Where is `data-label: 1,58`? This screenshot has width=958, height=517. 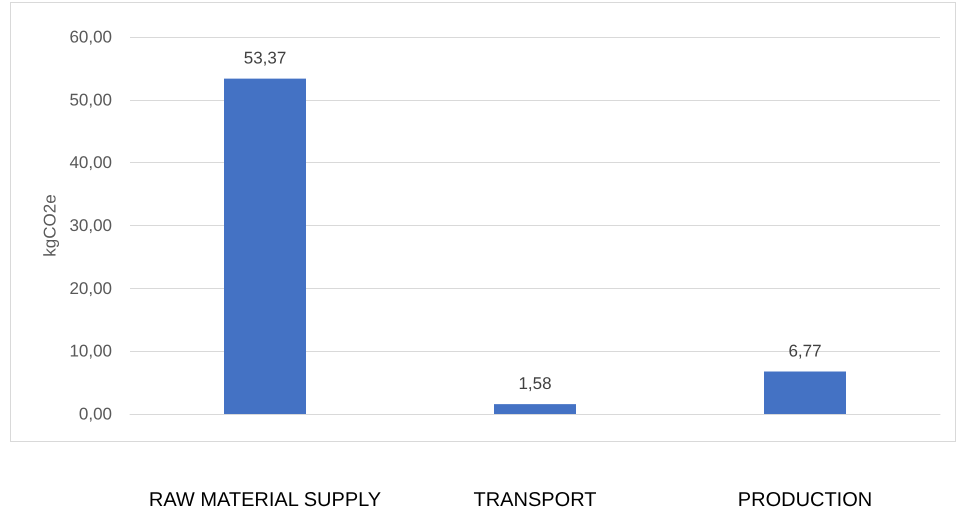 data-label: 1,58 is located at coordinates (535, 384).